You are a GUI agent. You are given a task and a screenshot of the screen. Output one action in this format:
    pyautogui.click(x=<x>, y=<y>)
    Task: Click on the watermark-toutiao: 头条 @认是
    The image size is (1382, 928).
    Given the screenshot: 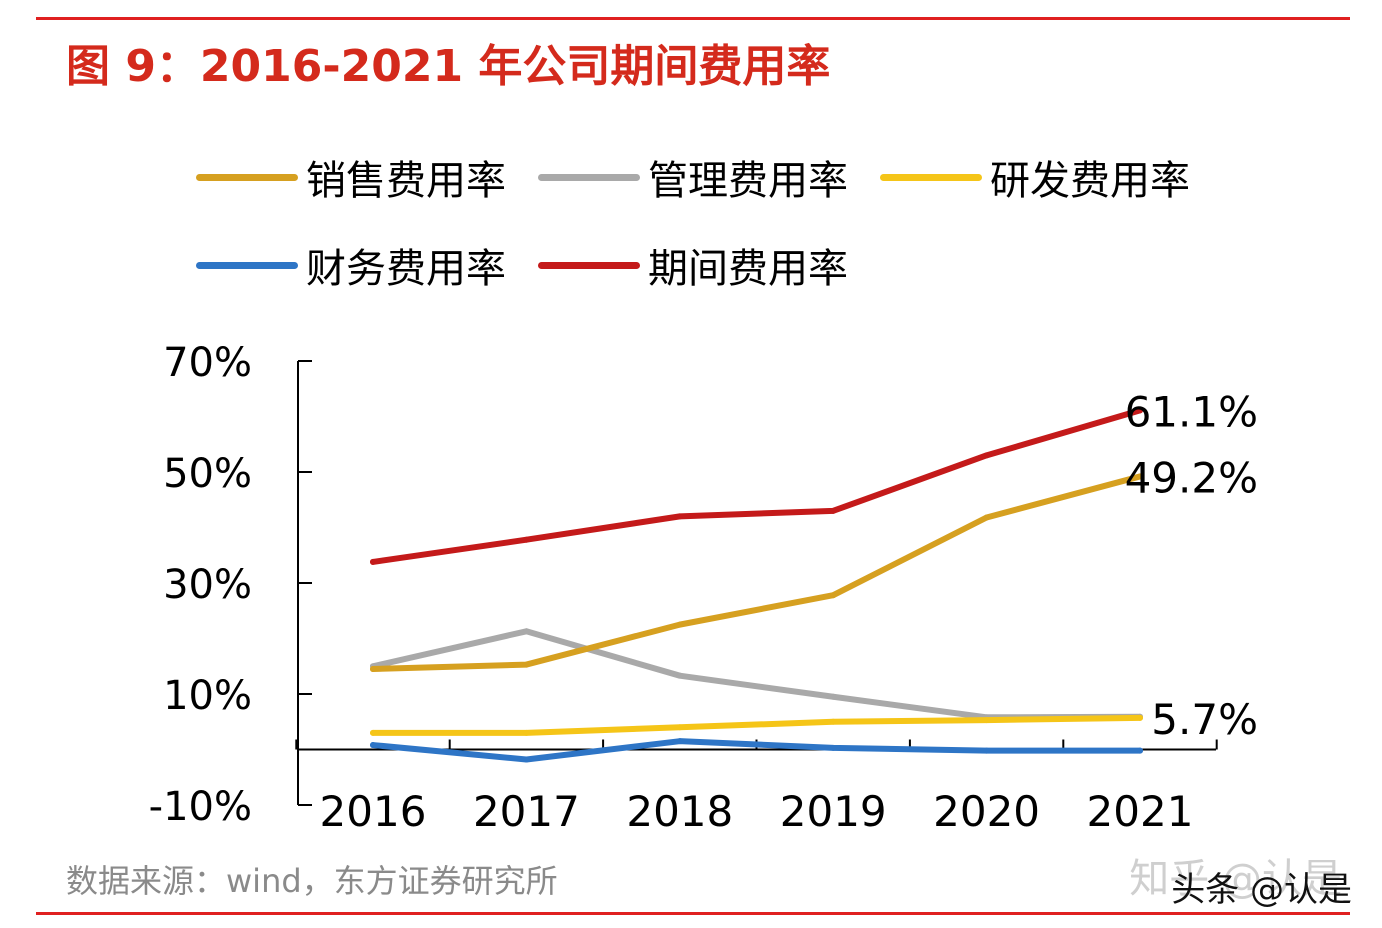 What is the action you would take?
    pyautogui.click(x=1261, y=890)
    